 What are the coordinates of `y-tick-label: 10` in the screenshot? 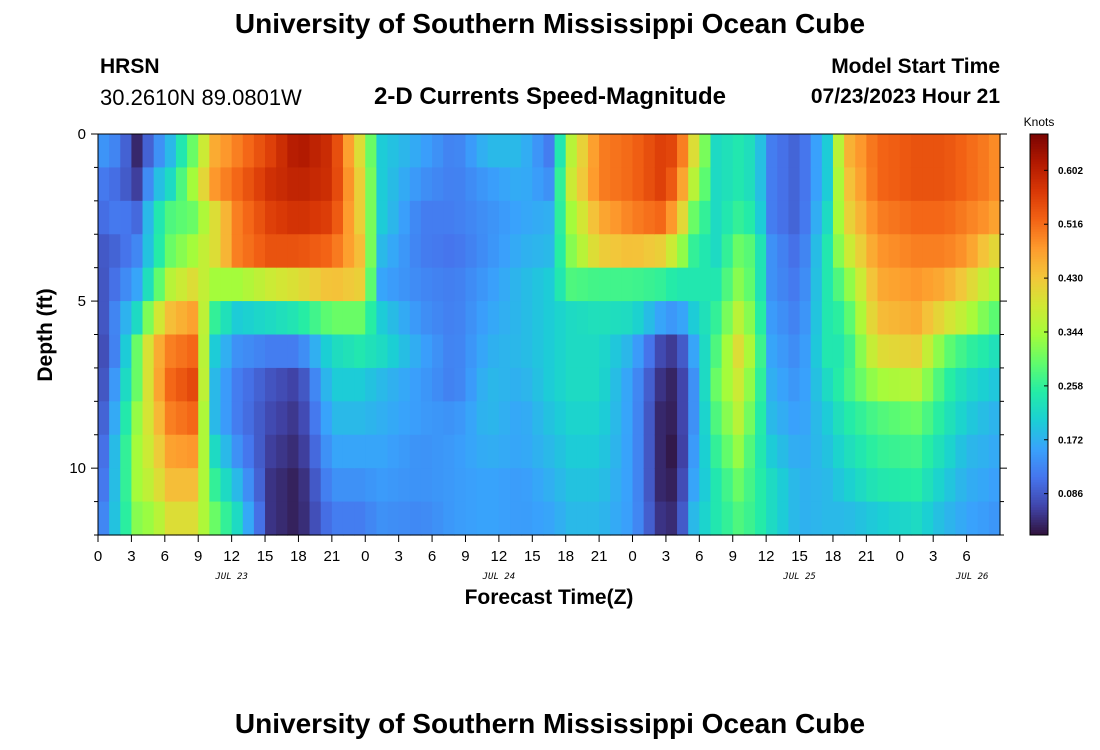 It's located at (77, 468).